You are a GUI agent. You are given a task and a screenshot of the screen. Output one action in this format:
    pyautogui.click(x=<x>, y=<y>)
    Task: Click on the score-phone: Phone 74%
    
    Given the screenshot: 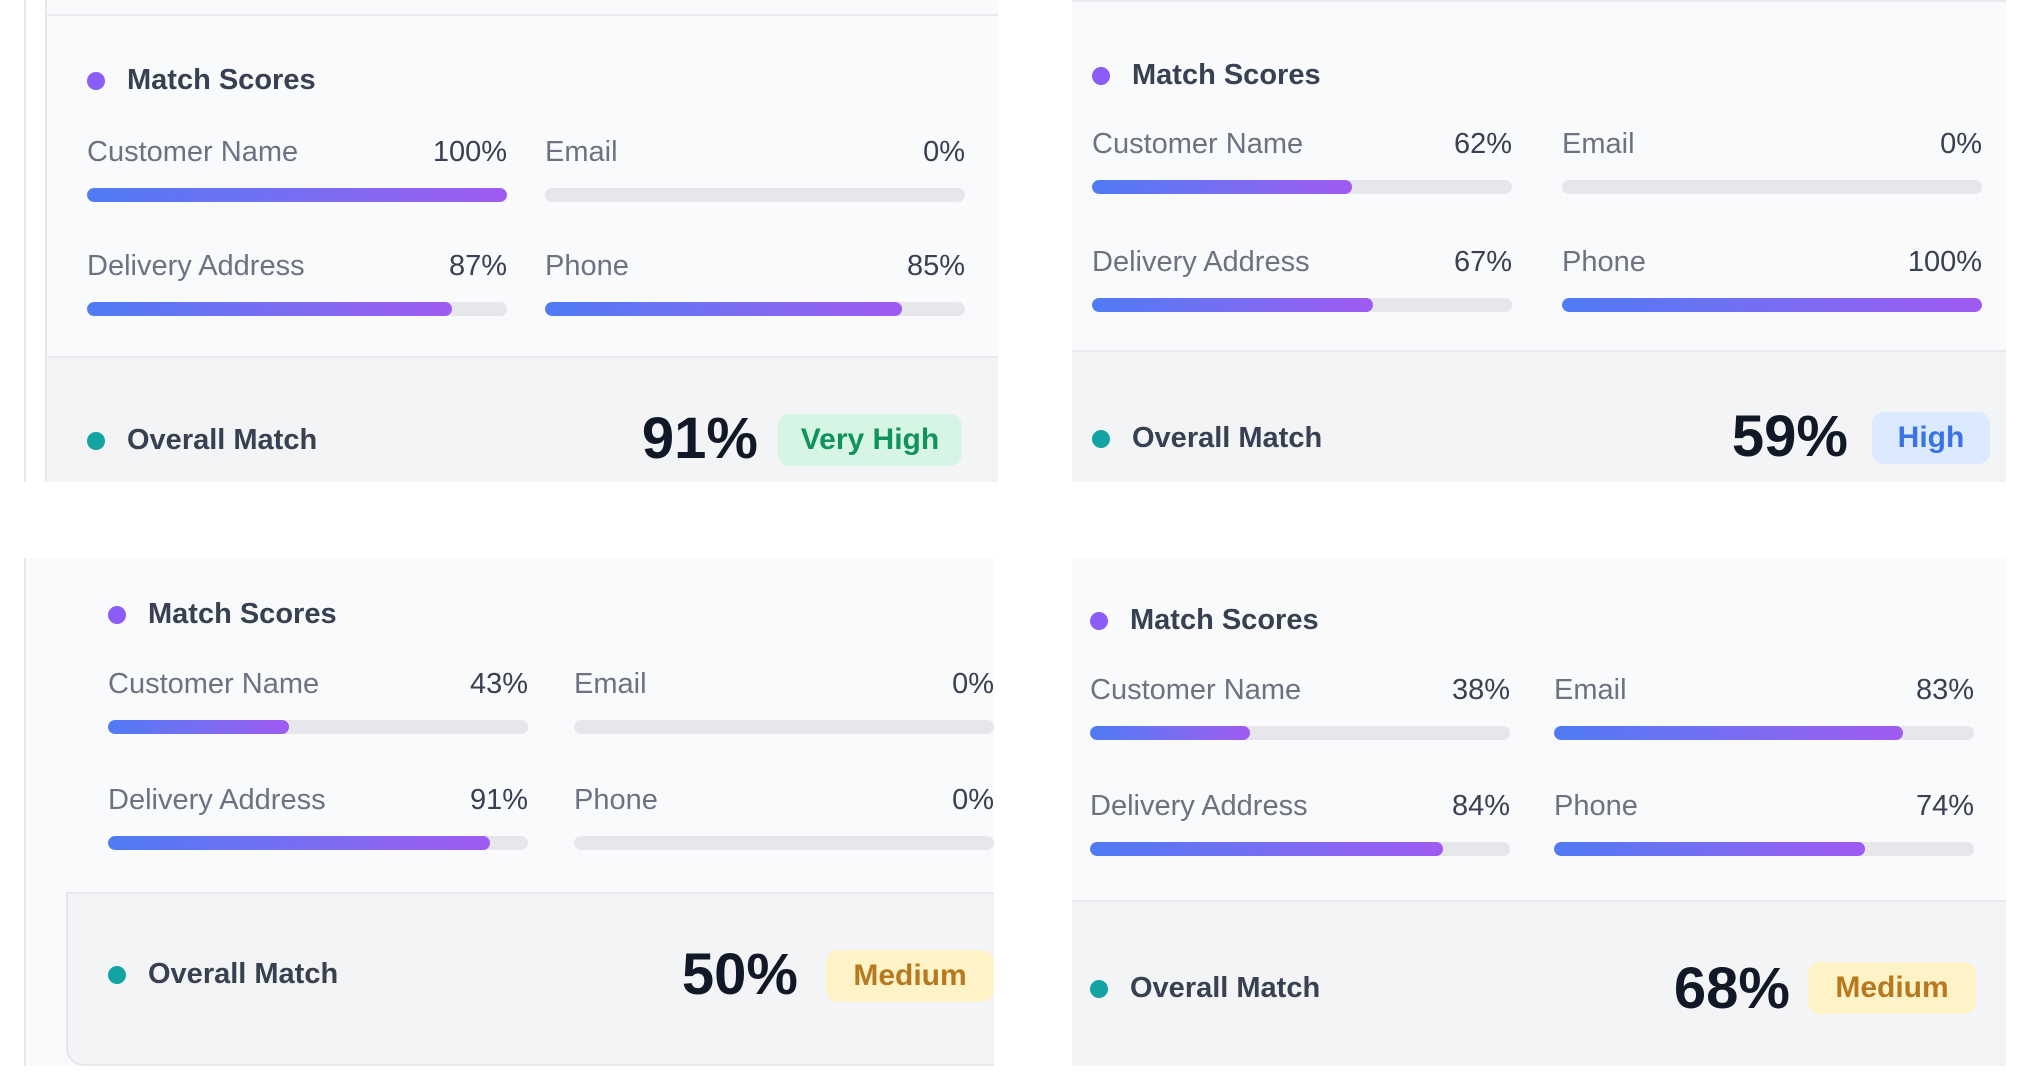 What is the action you would take?
    pyautogui.click(x=1764, y=825)
    